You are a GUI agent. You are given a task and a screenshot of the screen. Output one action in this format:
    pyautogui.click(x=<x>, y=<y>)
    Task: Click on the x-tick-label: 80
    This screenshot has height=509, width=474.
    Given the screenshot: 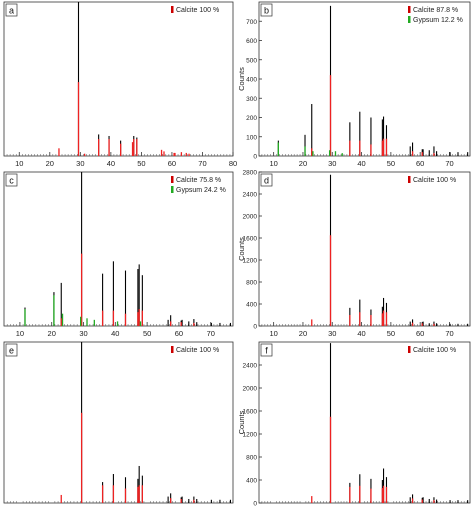 What is the action you would take?
    pyautogui.click(x=233, y=163)
    